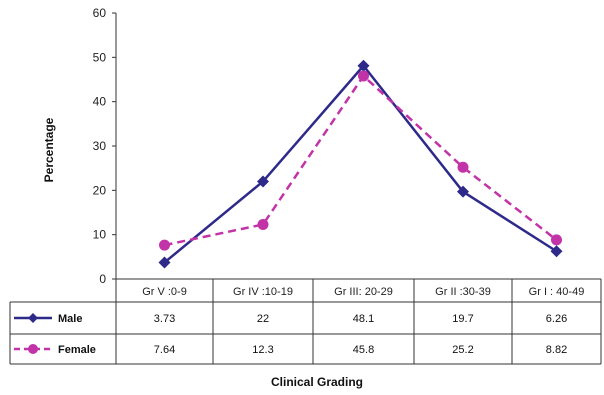 The width and height of the screenshot is (604, 395). Describe the element at coordinates (262, 350) in the screenshot. I see `data-label-female: 12.3` at that location.